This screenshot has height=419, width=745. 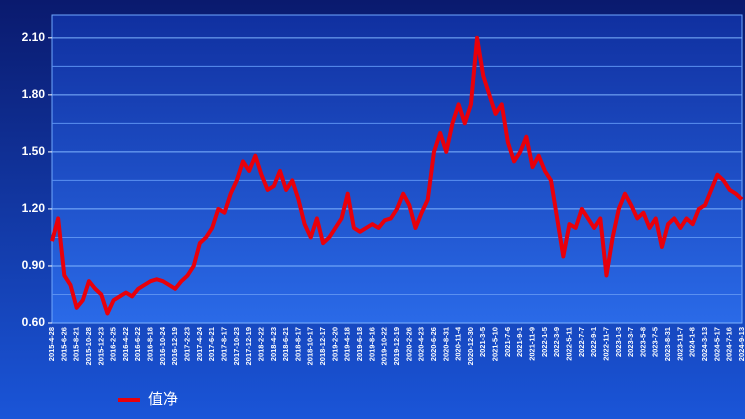 I want to click on x-tick-label: 2020-11-4, so click(x=458, y=343).